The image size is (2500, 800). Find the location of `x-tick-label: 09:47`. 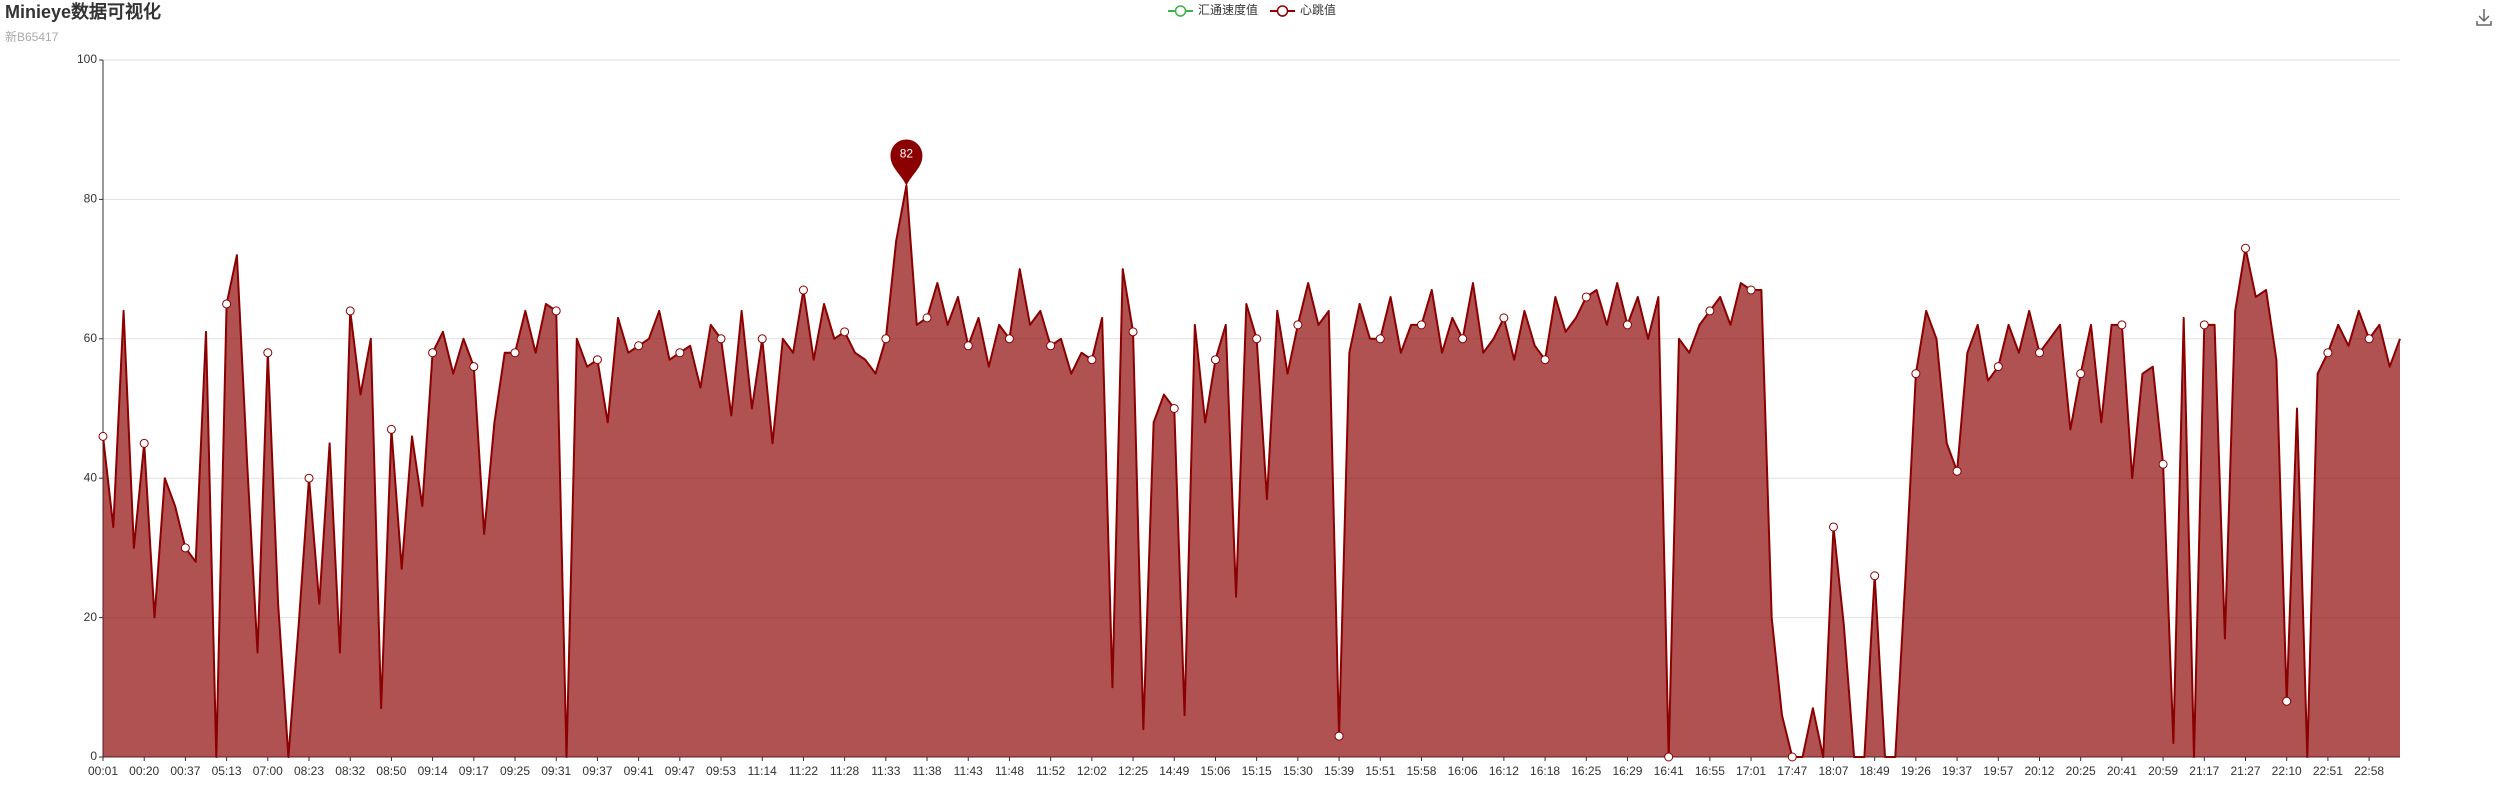

x-tick-label: 09:47 is located at coordinates (680, 771).